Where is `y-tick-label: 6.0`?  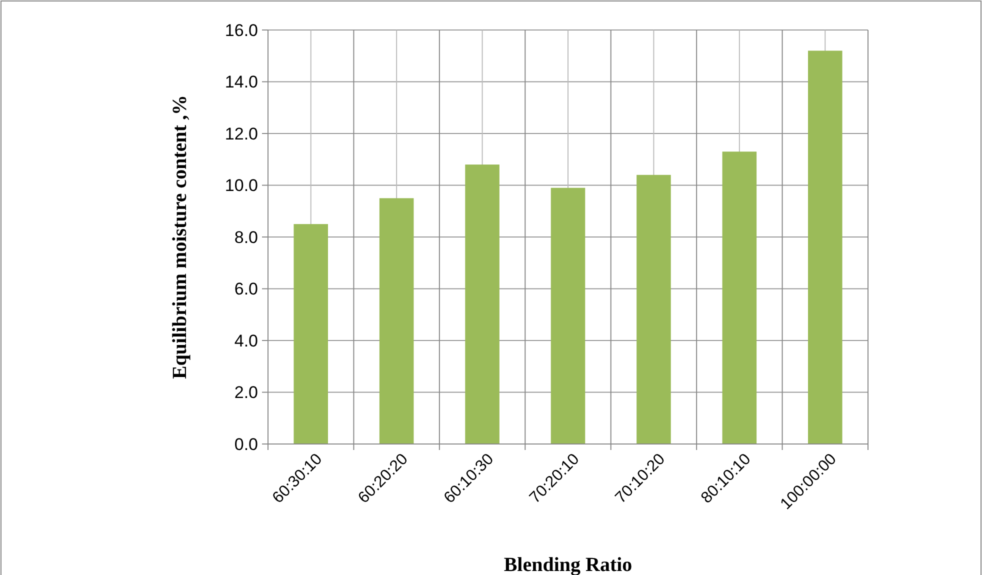
y-tick-label: 6.0 is located at coordinates (246, 289).